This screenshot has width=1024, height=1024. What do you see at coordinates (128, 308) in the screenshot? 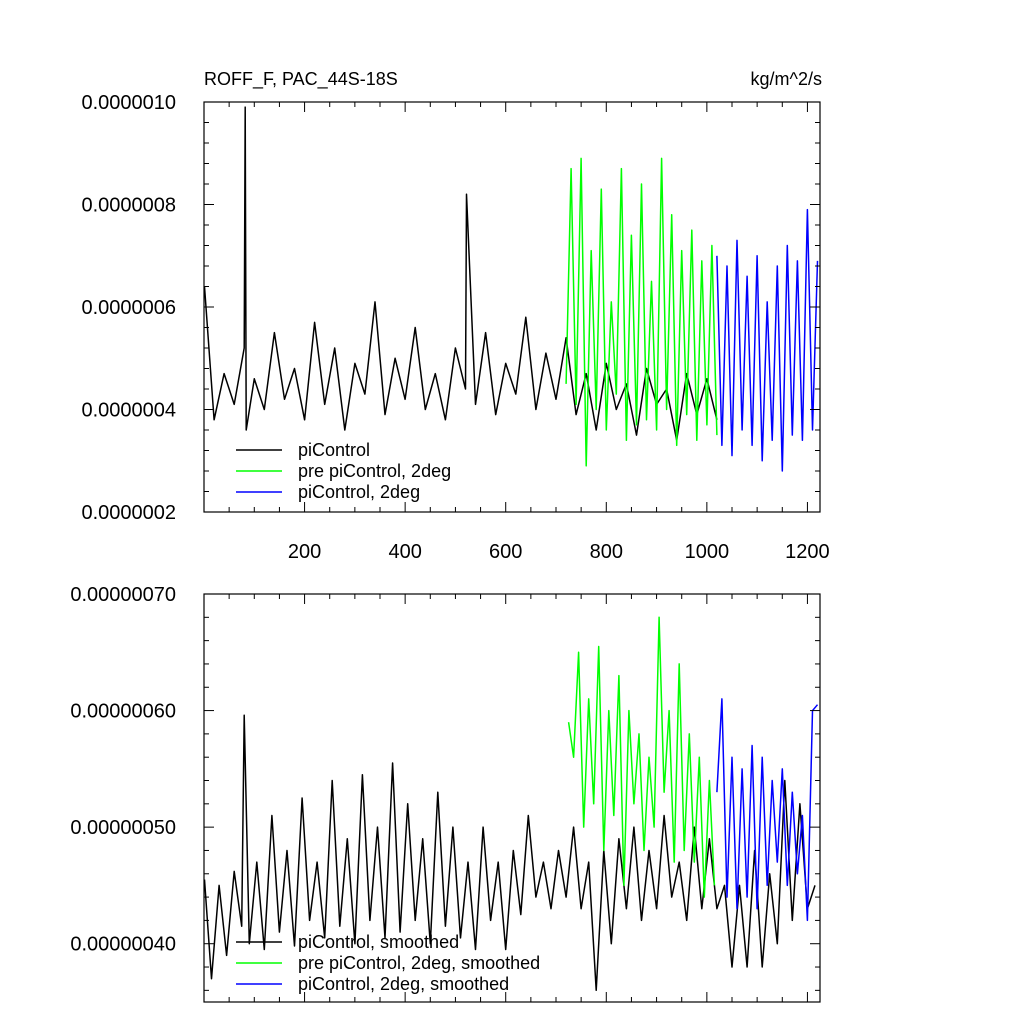
I see `top-ytick-label: 0.0000006` at bounding box center [128, 308].